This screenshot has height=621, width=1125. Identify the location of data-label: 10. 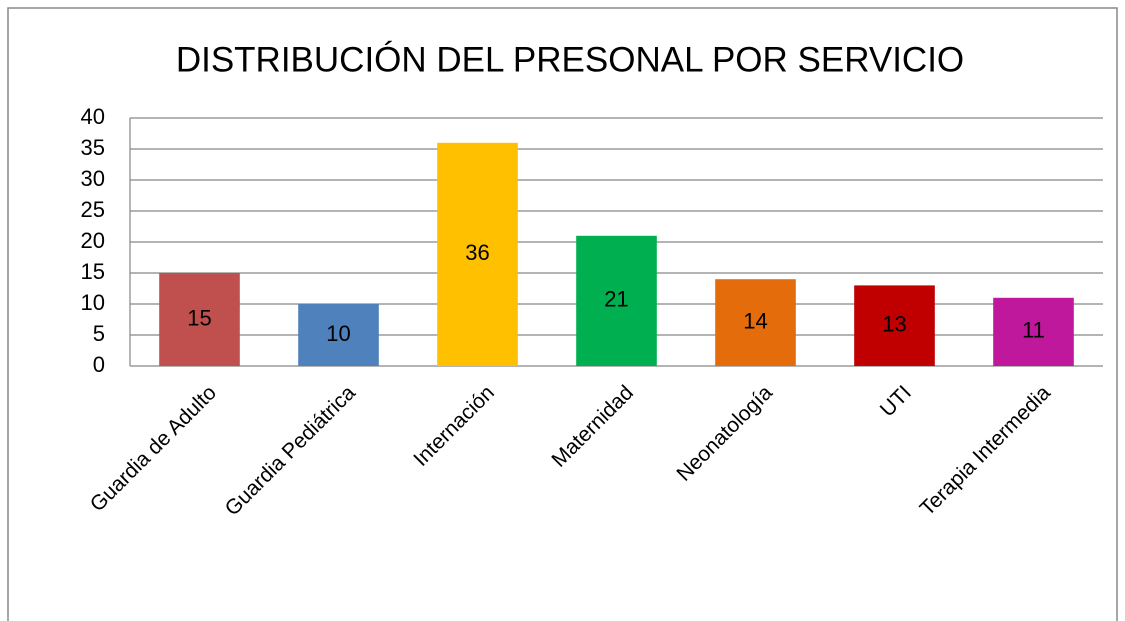
(338, 333).